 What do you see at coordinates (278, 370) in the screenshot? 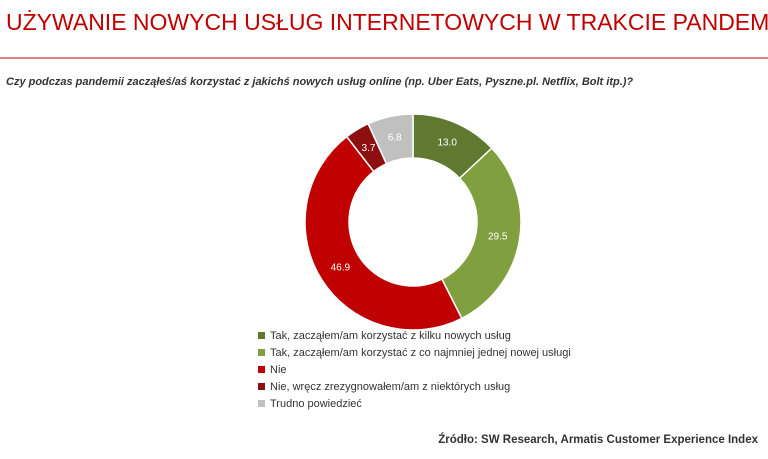
I see `legend-label: Nie` at bounding box center [278, 370].